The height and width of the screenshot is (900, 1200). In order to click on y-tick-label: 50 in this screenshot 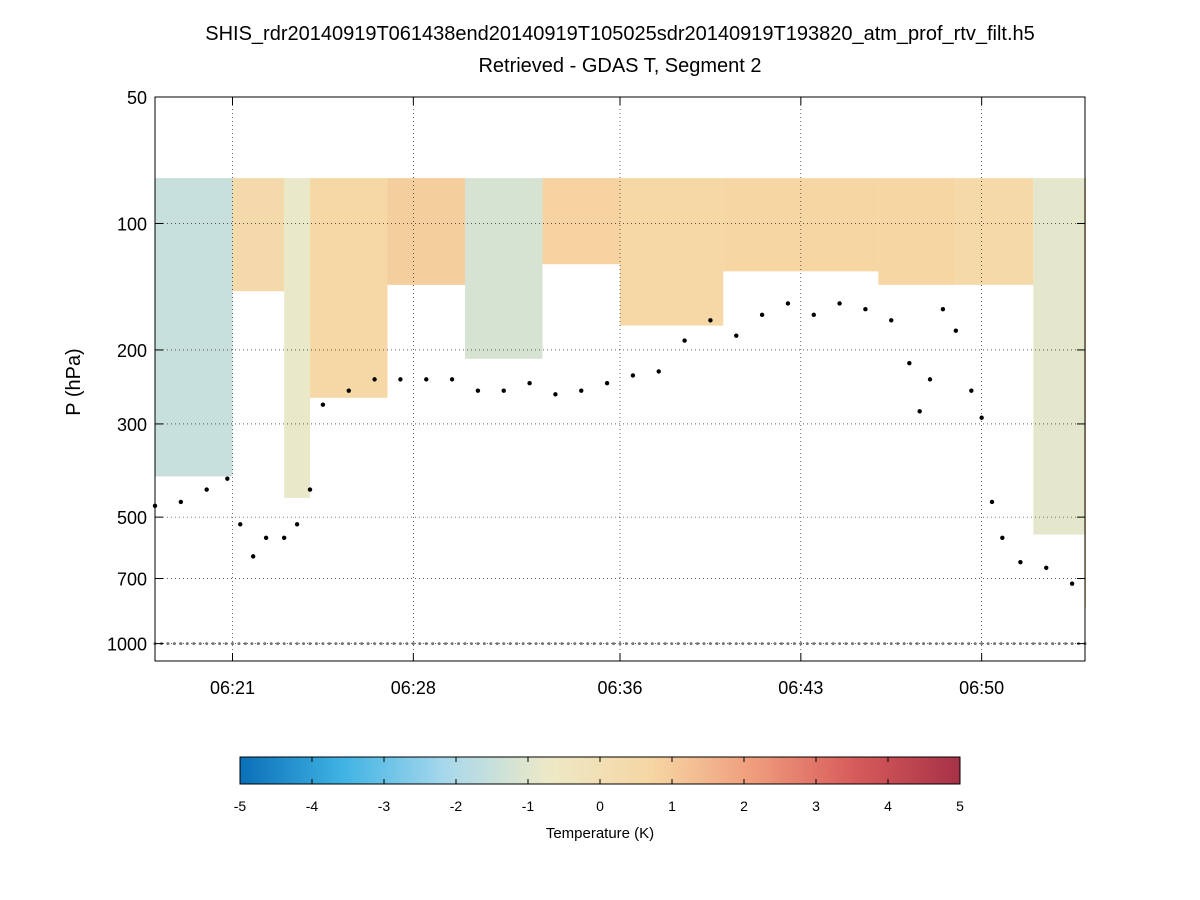, I will do `click(137, 98)`.